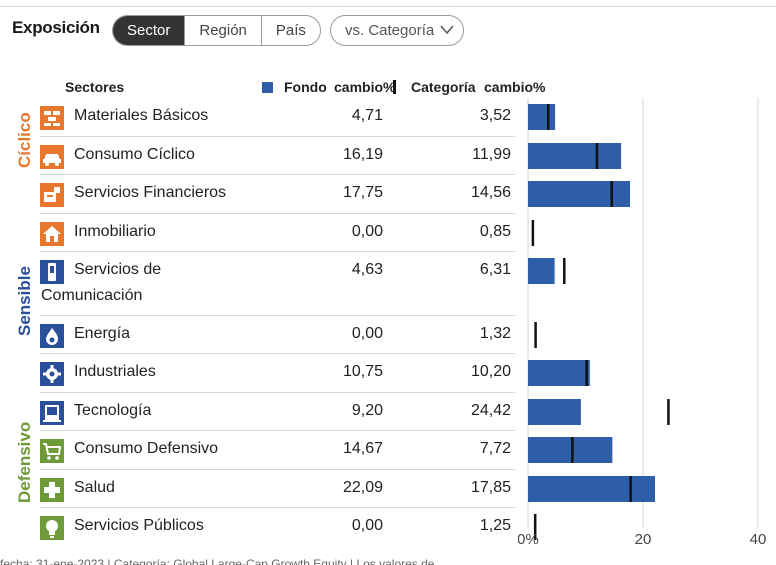 This screenshot has width=776, height=565. Describe the element at coordinates (52, 118) in the screenshot. I see `bricks-icon` at that location.